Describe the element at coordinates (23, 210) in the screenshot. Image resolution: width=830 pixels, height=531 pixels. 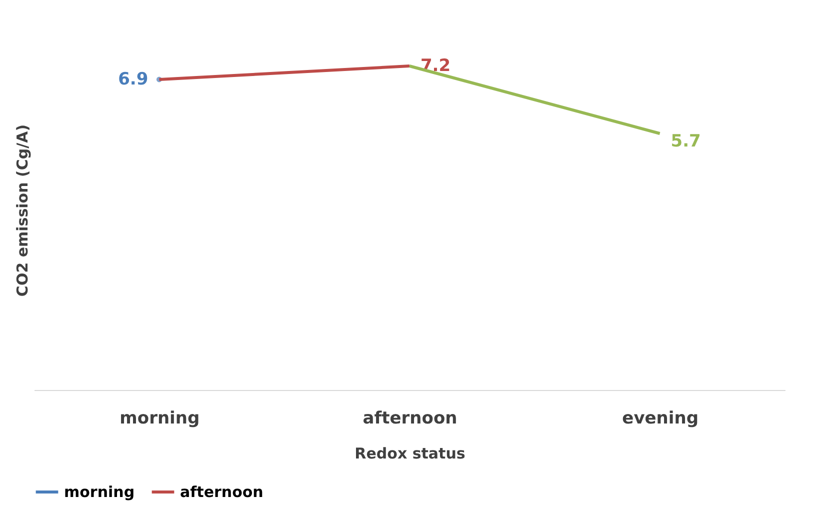
I see `y-axis-title: CO2 emission (Cg/A)` at that location.